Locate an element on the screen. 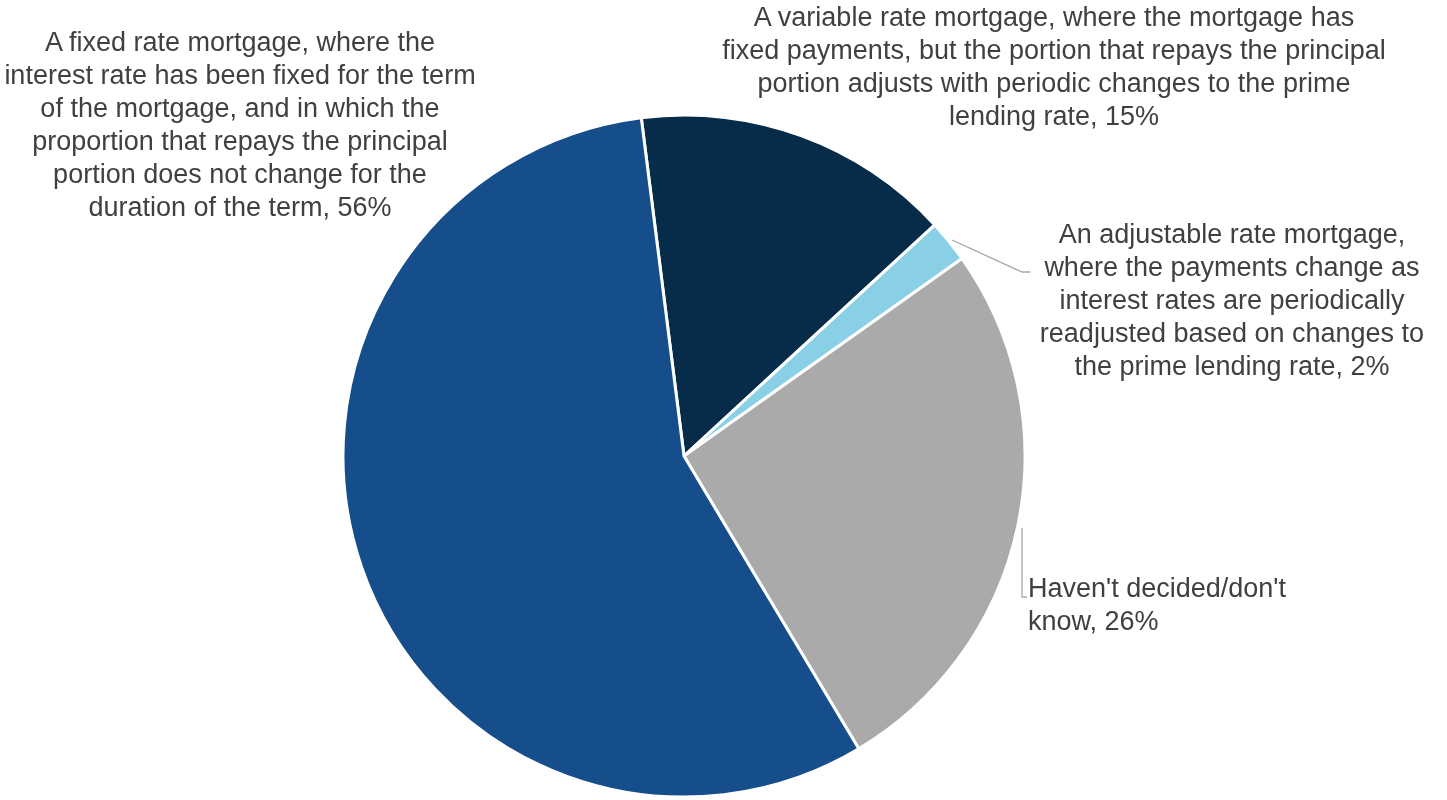  slice-label: A fixed rate mortgage, where the interest rate has been fixed for the term of the mortgage, and in which the proportion that repays the principal portion does not change for the duration of the term, 56% is located at coordinates (240, 124).